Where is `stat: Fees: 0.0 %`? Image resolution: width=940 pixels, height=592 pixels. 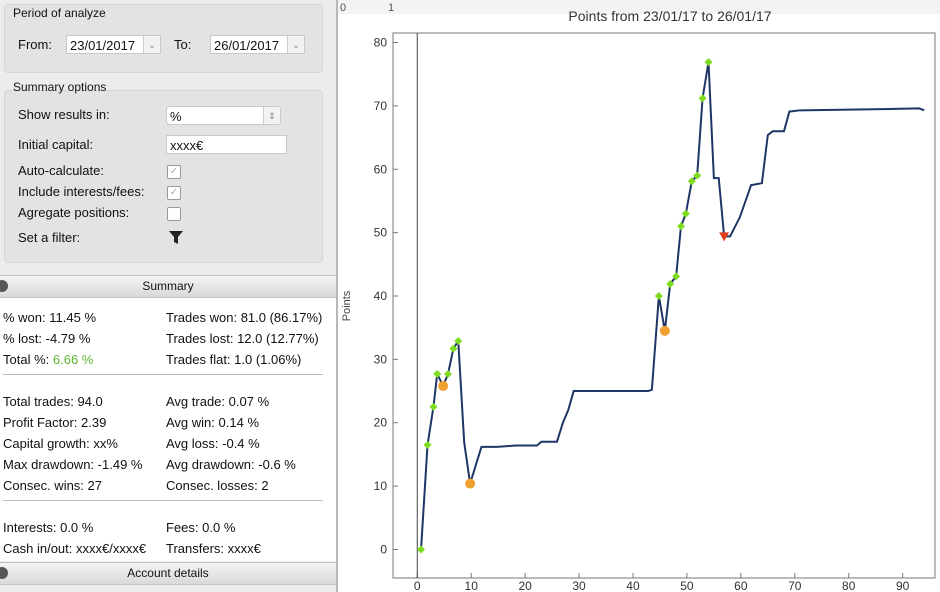
stat: Fees: 0.0 % is located at coordinates (200, 527).